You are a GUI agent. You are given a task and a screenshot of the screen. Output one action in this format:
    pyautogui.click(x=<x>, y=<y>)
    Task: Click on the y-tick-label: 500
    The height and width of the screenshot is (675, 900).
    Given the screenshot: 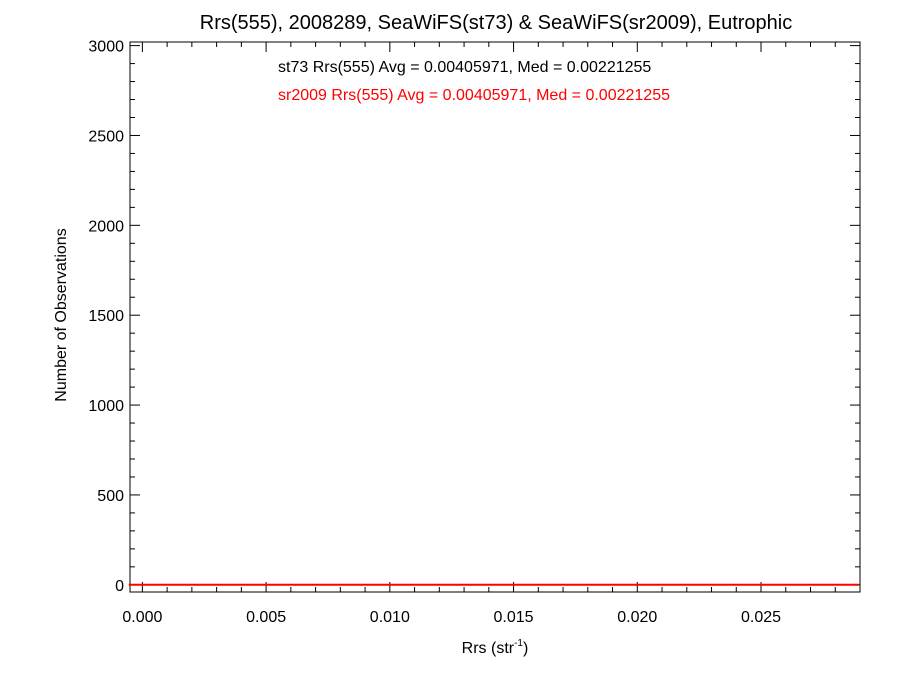 What is the action you would take?
    pyautogui.click(x=110, y=496)
    